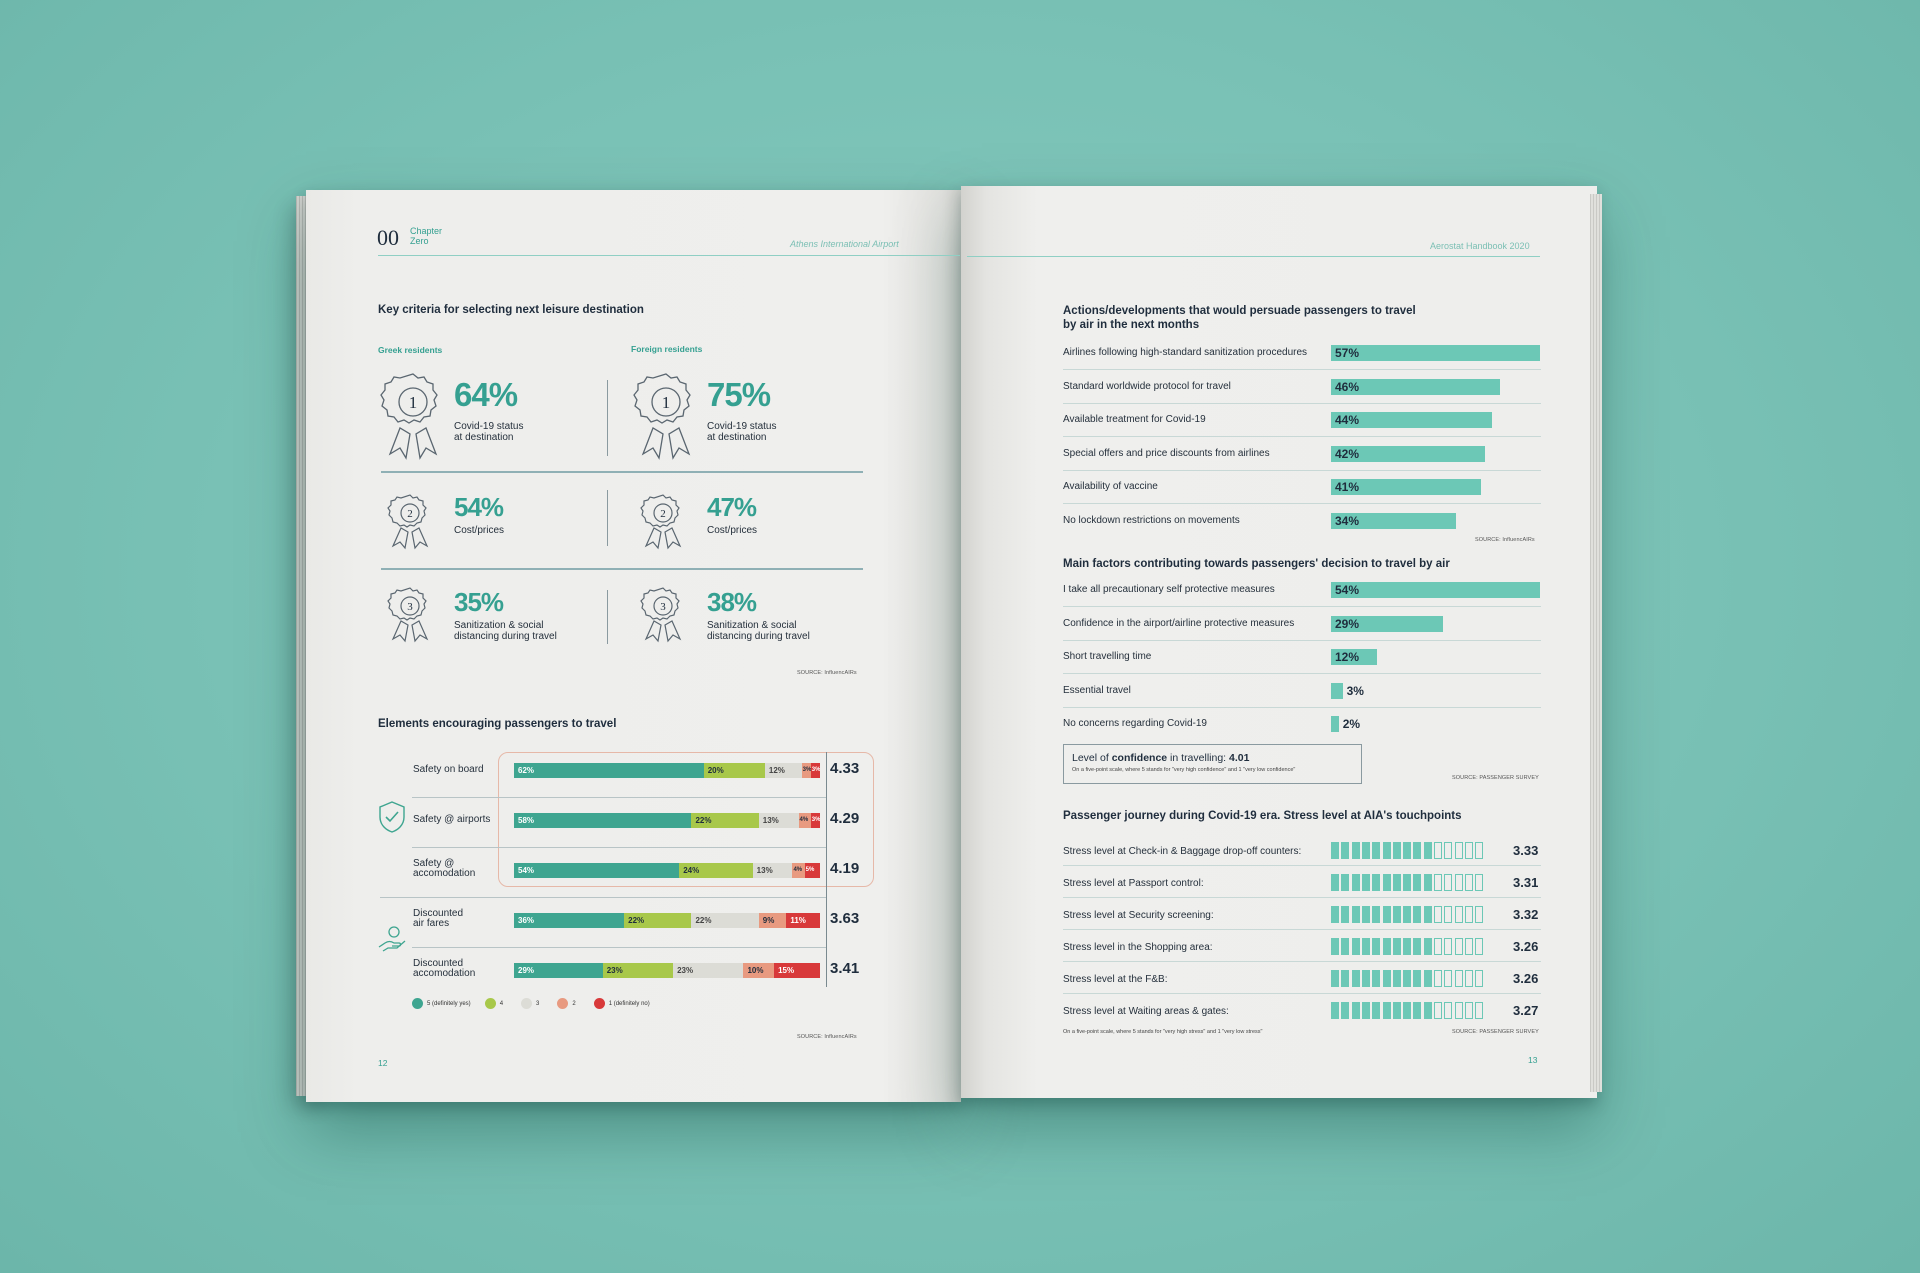 The width and height of the screenshot is (1920, 1273). What do you see at coordinates (1139, 758) in the screenshot?
I see `confidence-bold: confidence` at bounding box center [1139, 758].